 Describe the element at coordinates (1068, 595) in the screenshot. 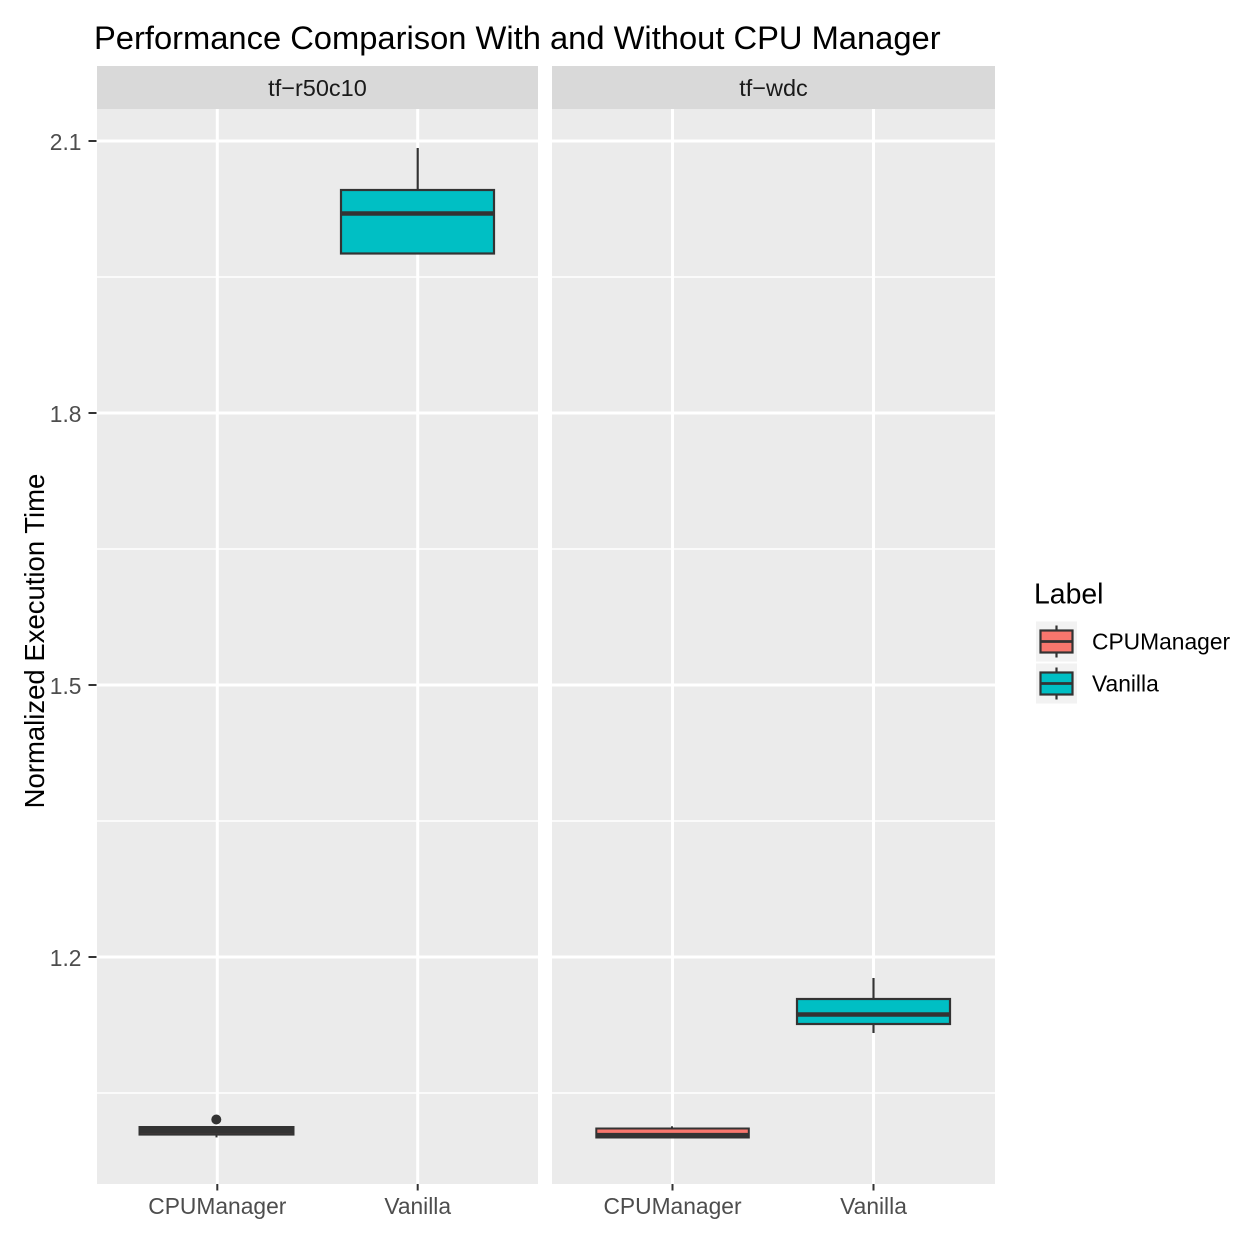

I see `svg-text: Label` at that location.